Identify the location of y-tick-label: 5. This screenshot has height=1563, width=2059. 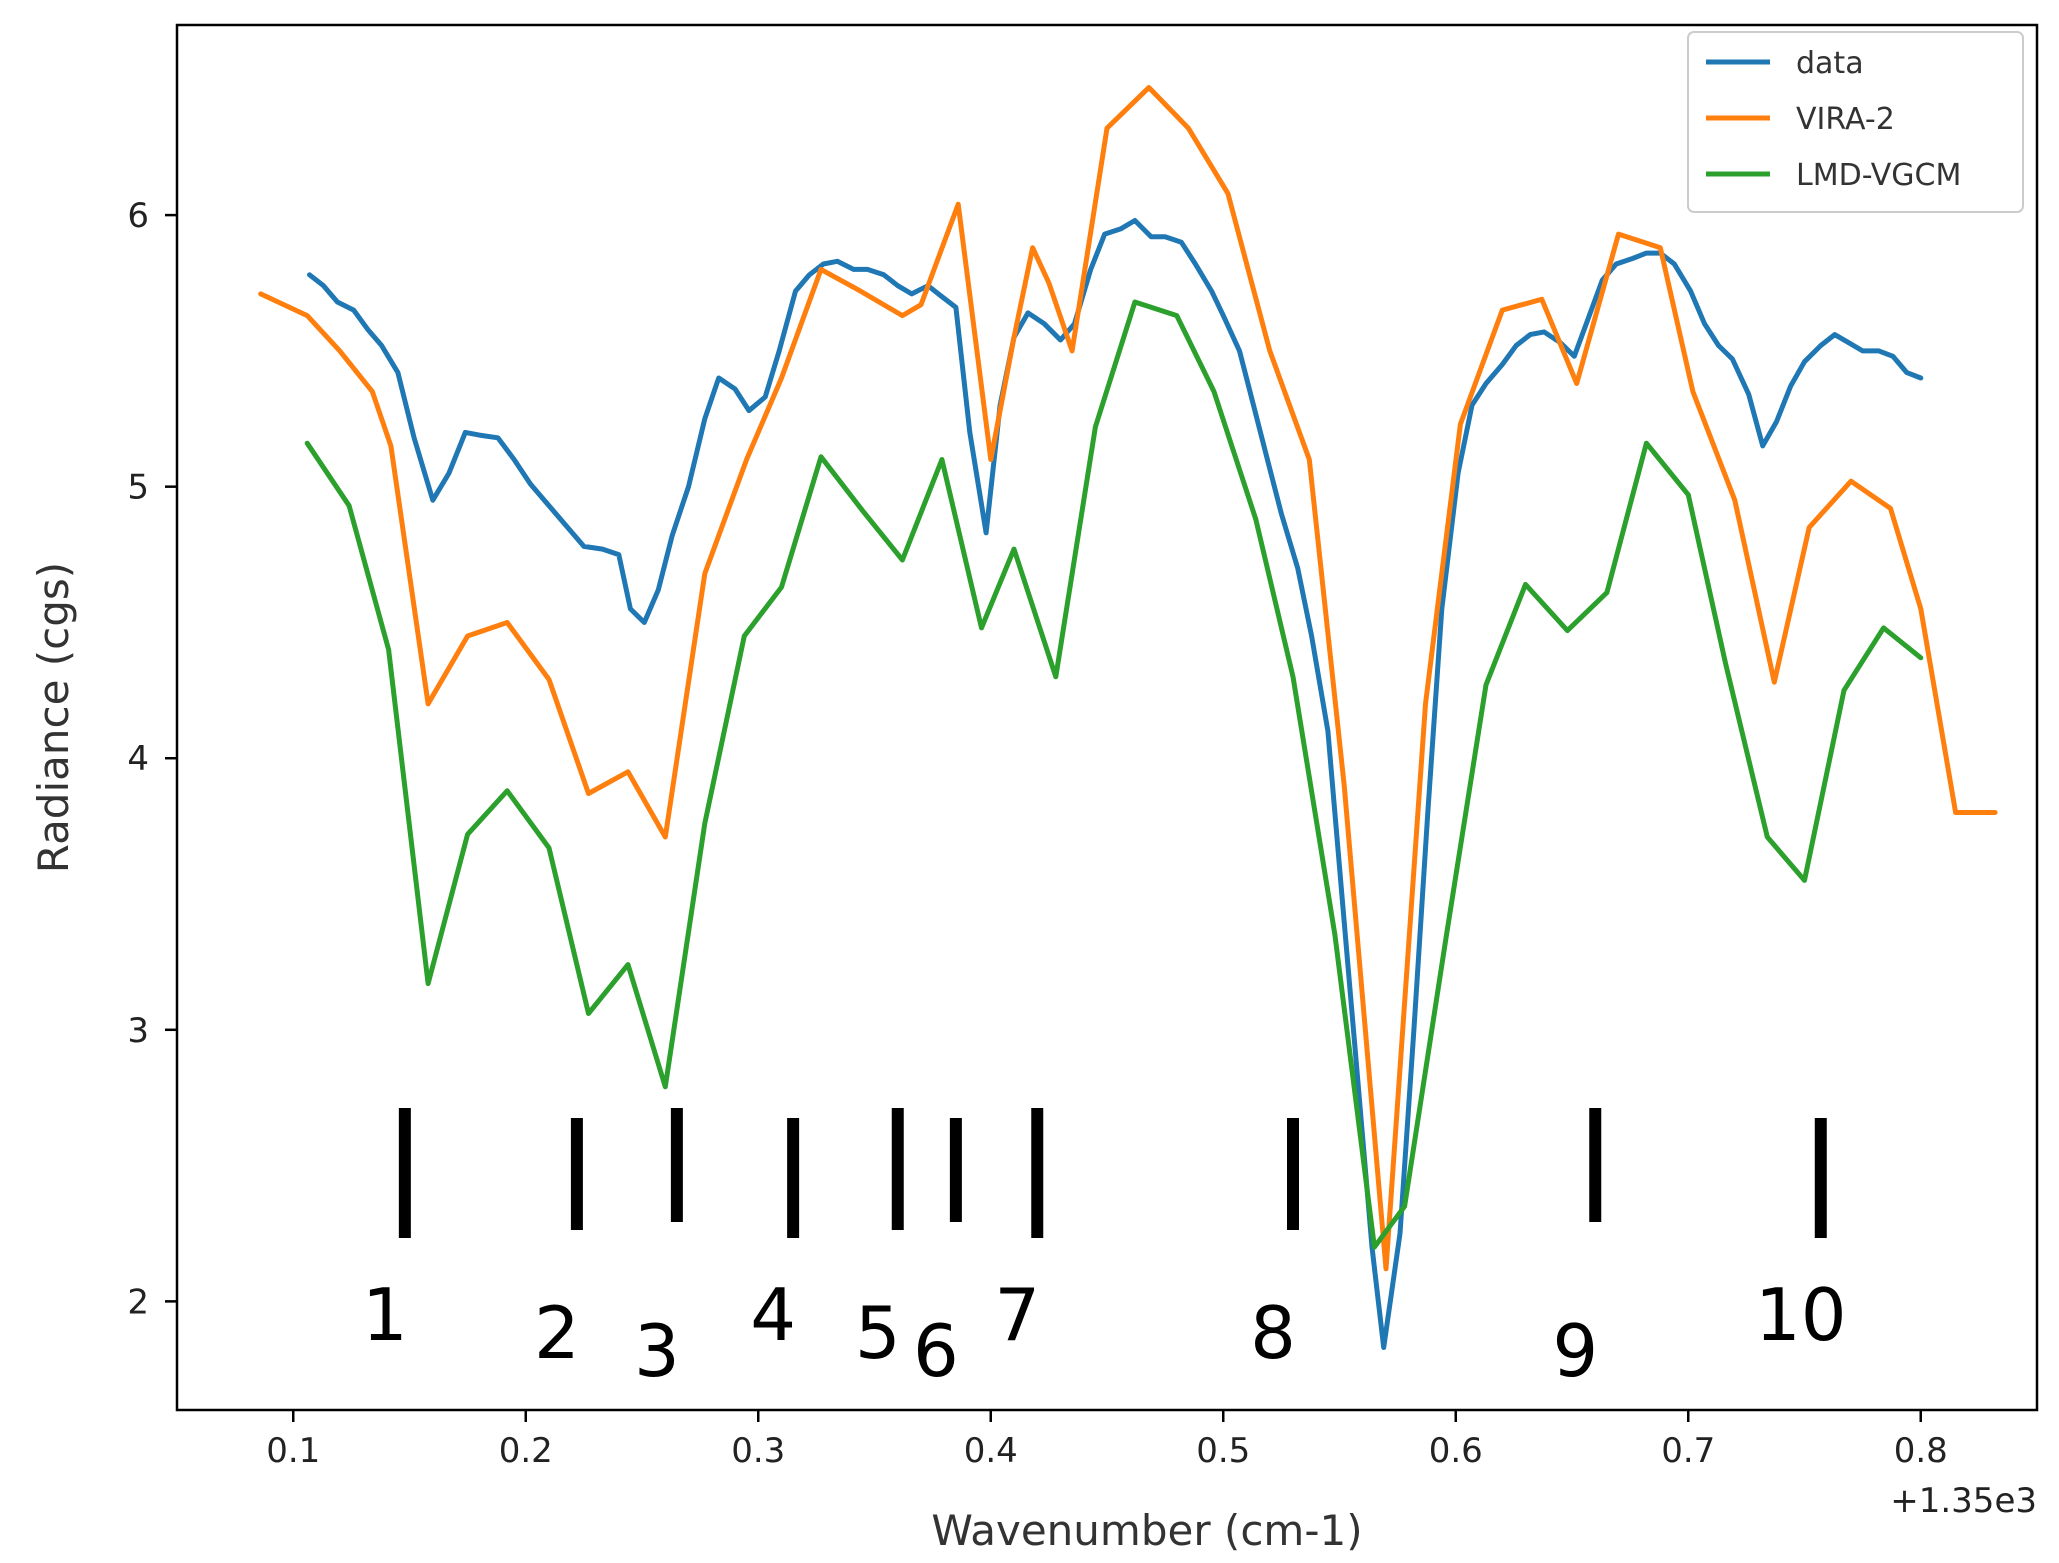
(138, 488).